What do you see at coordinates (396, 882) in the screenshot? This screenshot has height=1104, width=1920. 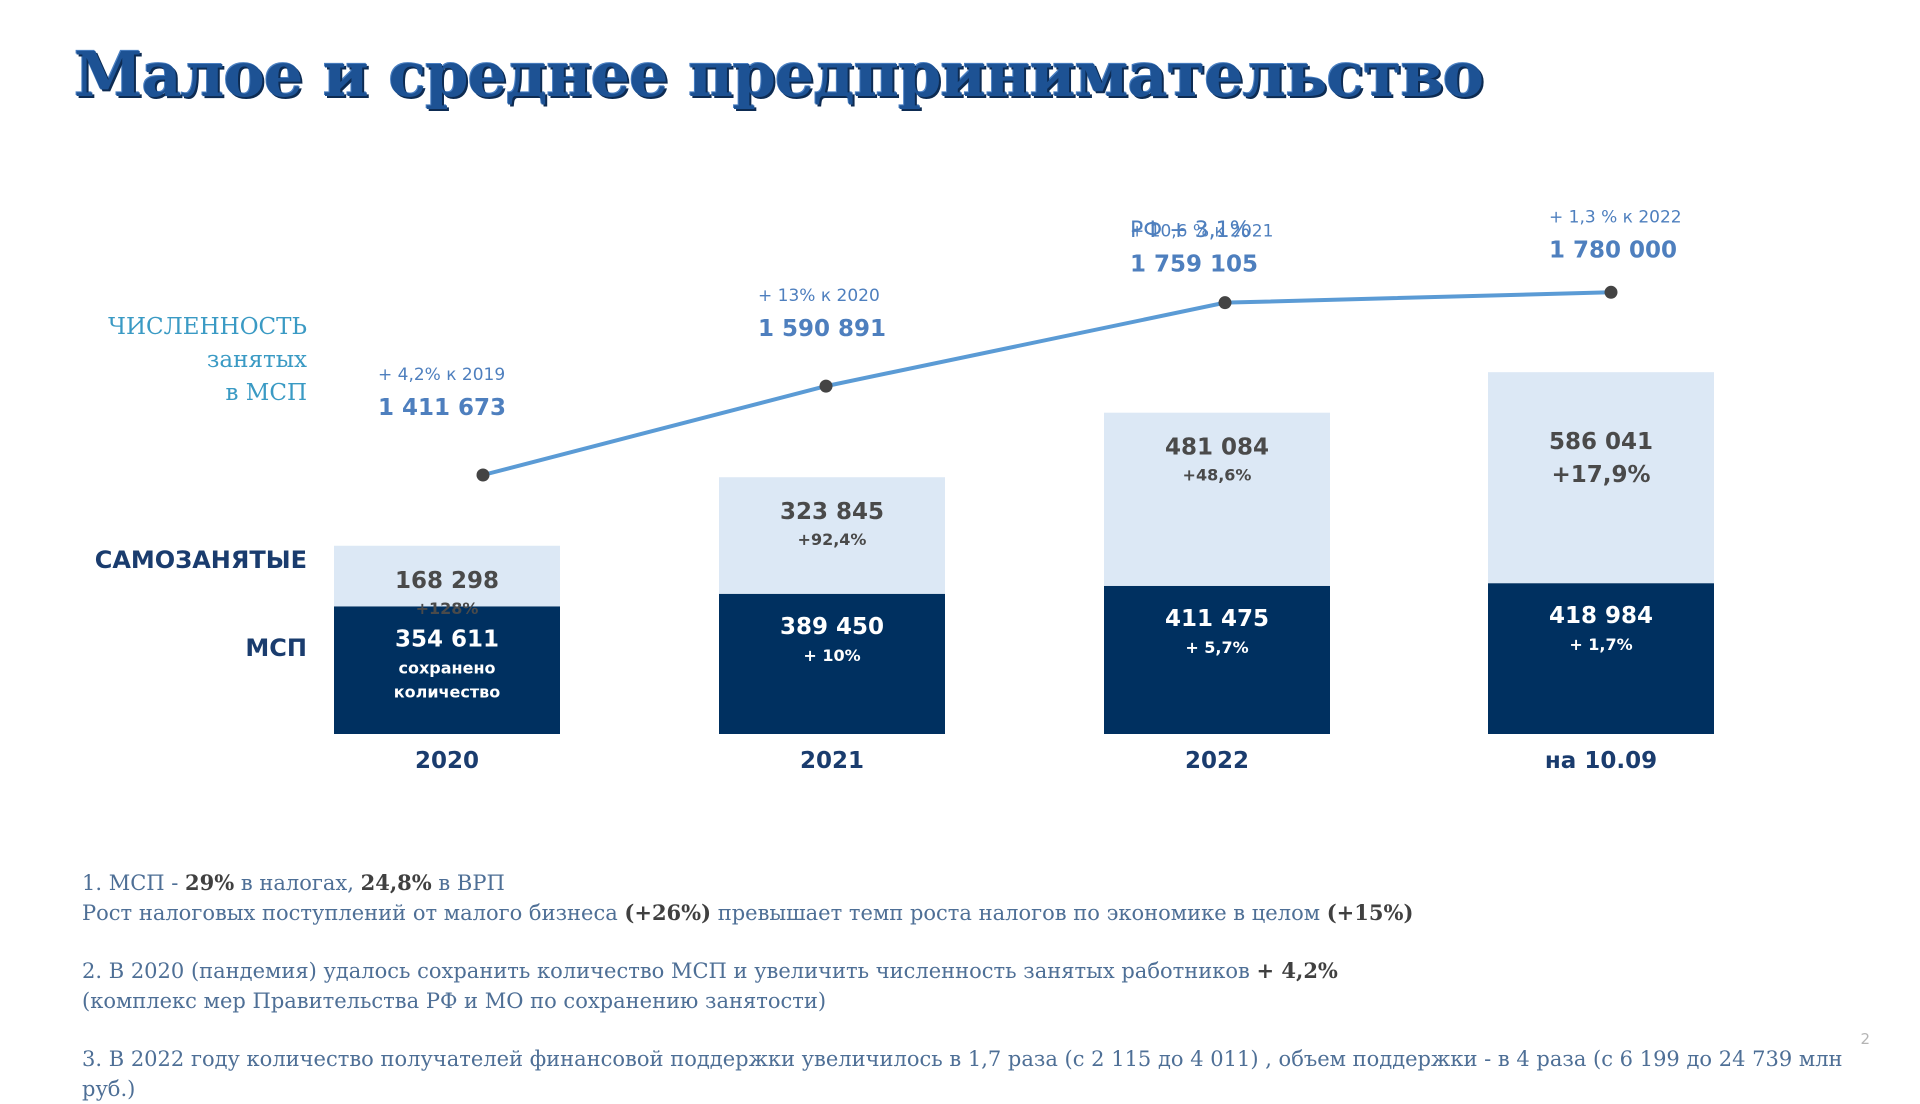 I see `footnote-highlight: 24,8%` at bounding box center [396, 882].